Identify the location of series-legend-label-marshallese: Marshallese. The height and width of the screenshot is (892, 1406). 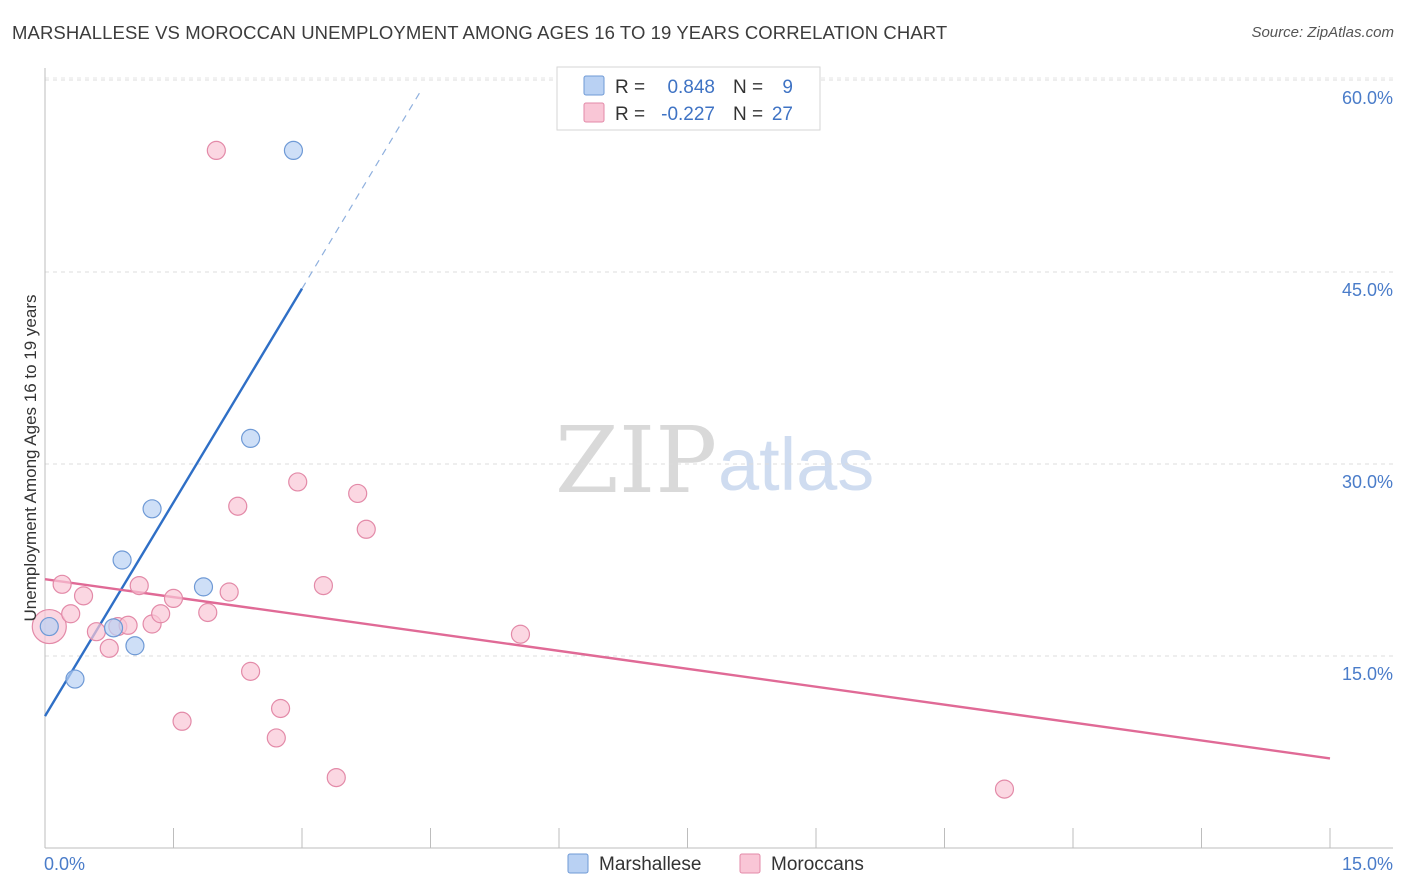
(650, 864).